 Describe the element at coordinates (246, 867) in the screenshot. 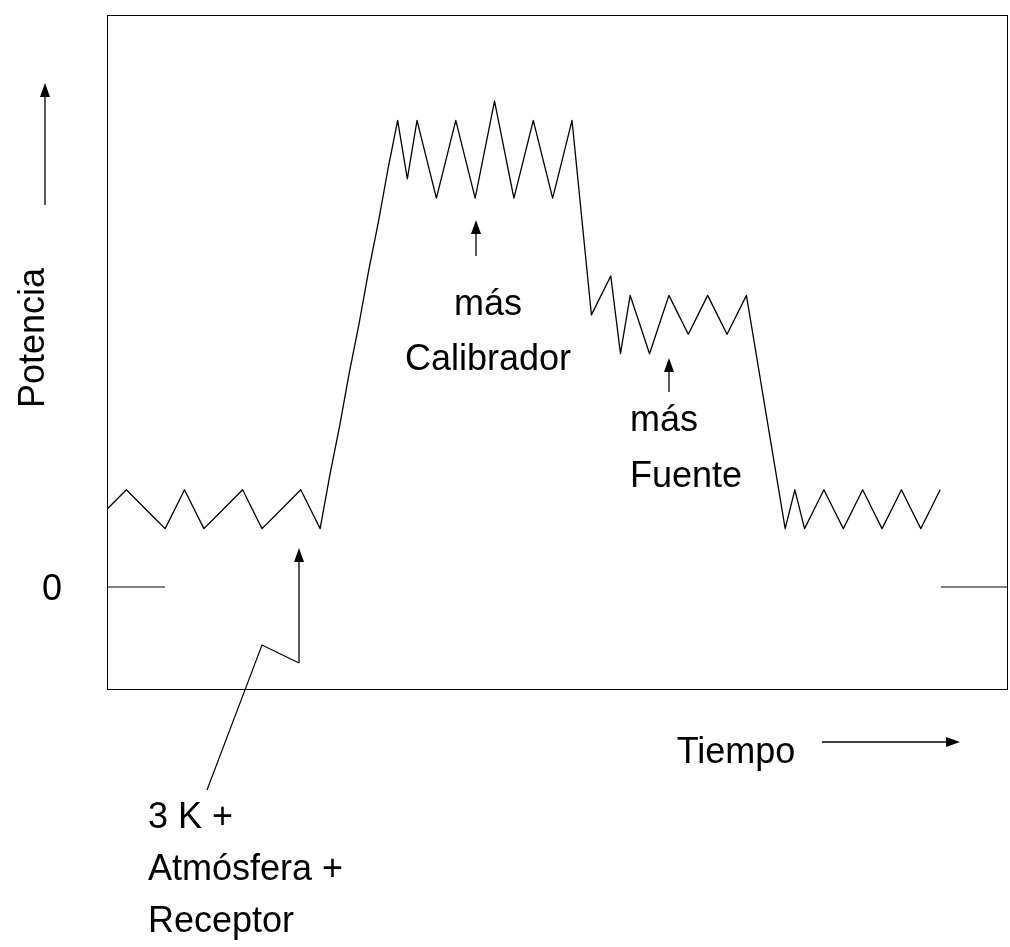

I see `text: 3 K + Atmósfera + Receptor` at that location.